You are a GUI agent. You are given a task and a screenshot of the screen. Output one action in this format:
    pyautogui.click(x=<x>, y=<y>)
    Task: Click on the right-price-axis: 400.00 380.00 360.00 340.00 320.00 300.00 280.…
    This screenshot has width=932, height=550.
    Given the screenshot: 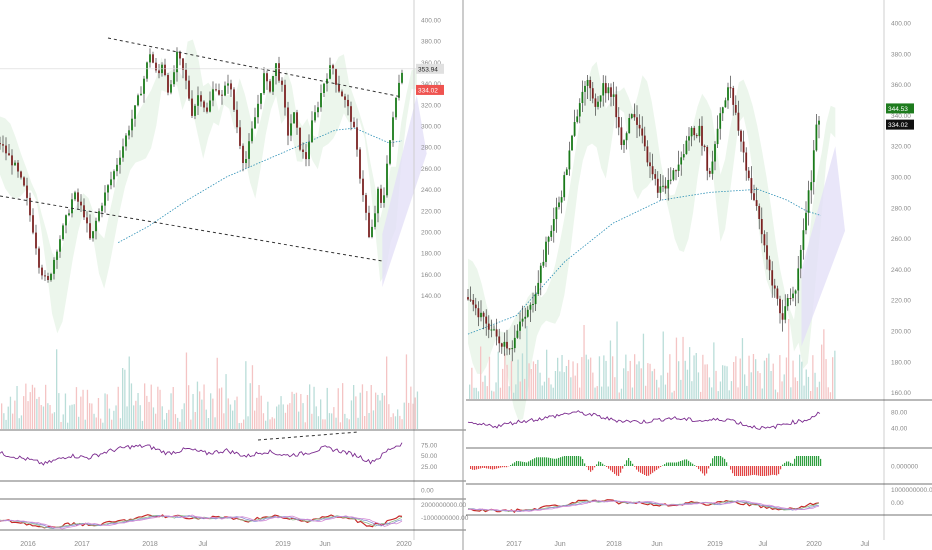 What is the action you would take?
    pyautogui.click(x=901, y=209)
    